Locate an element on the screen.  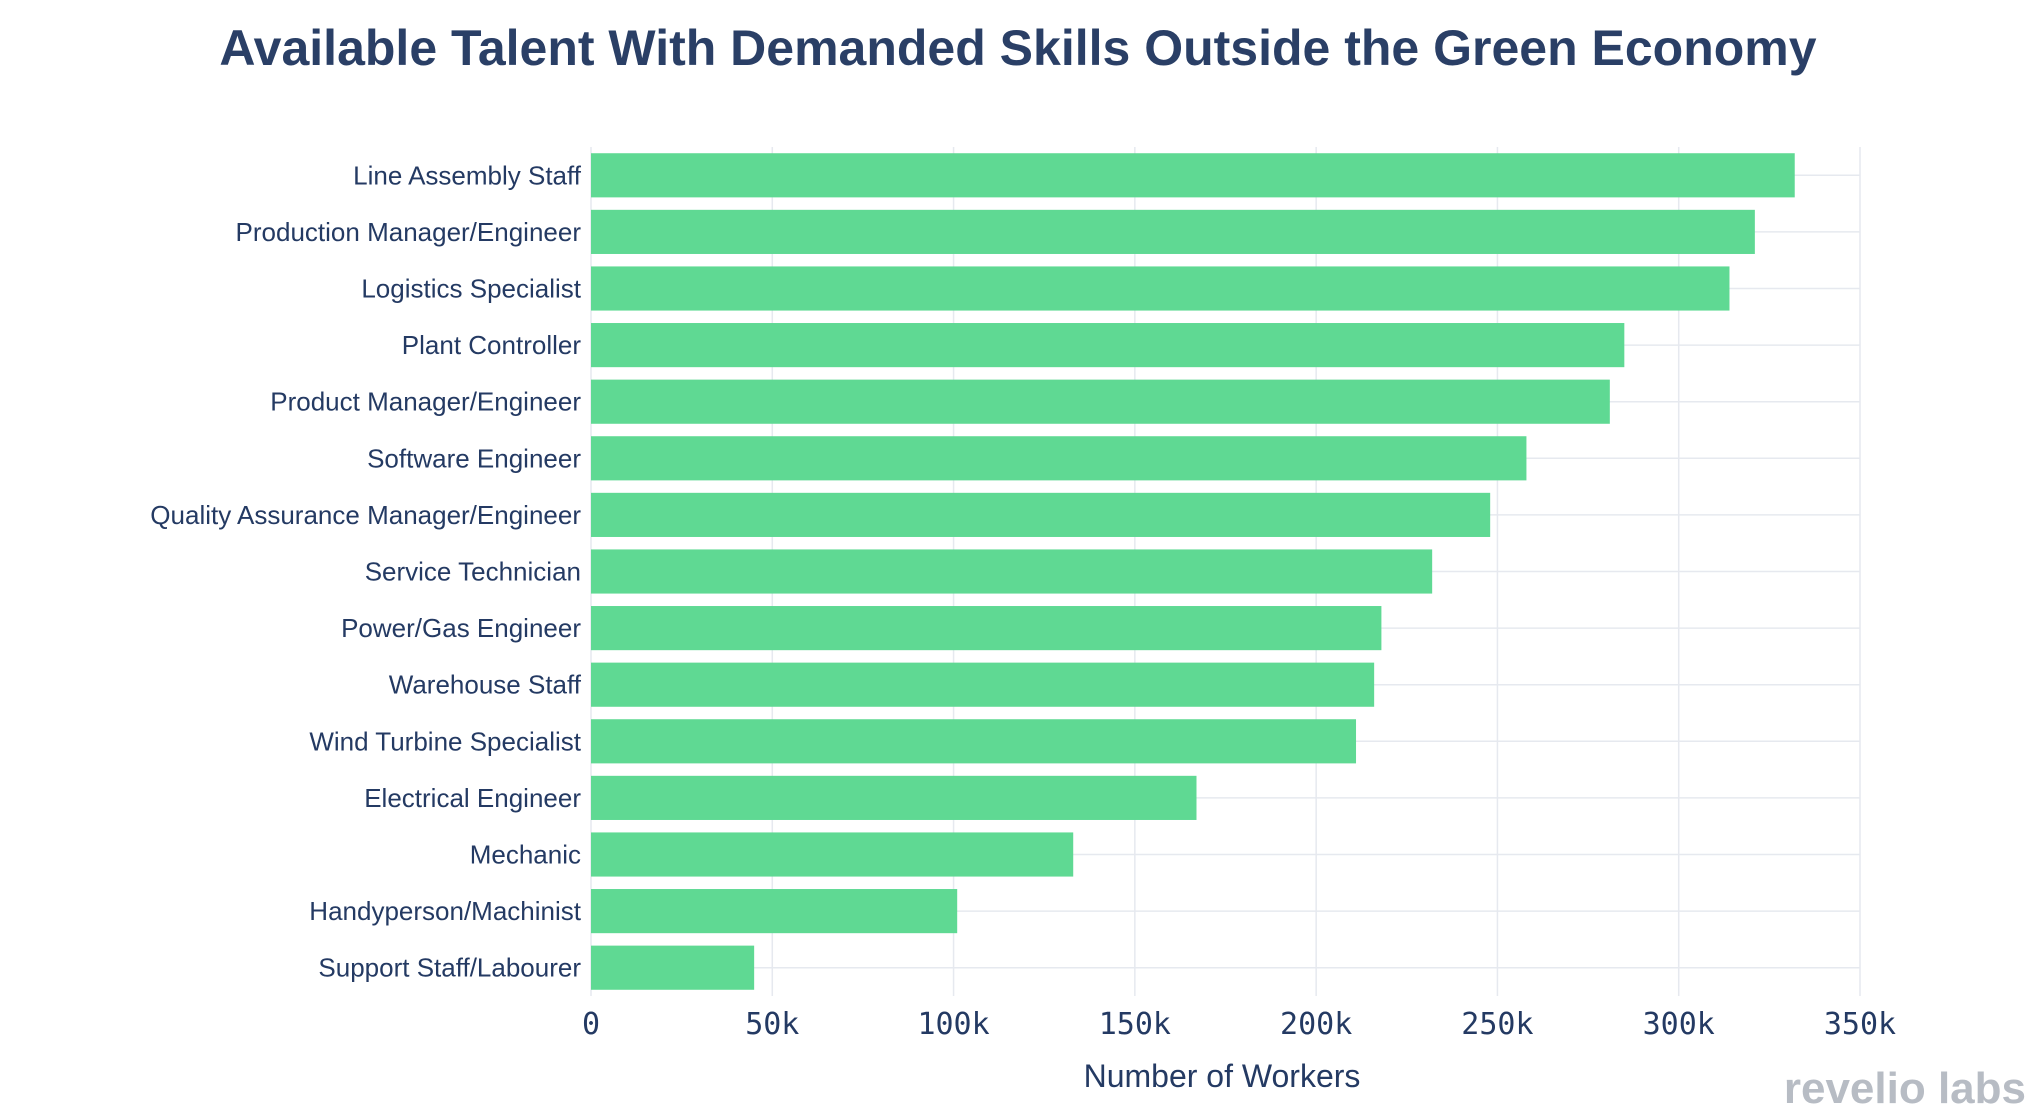
x-tick-label: 200k is located at coordinates (1316, 1024).